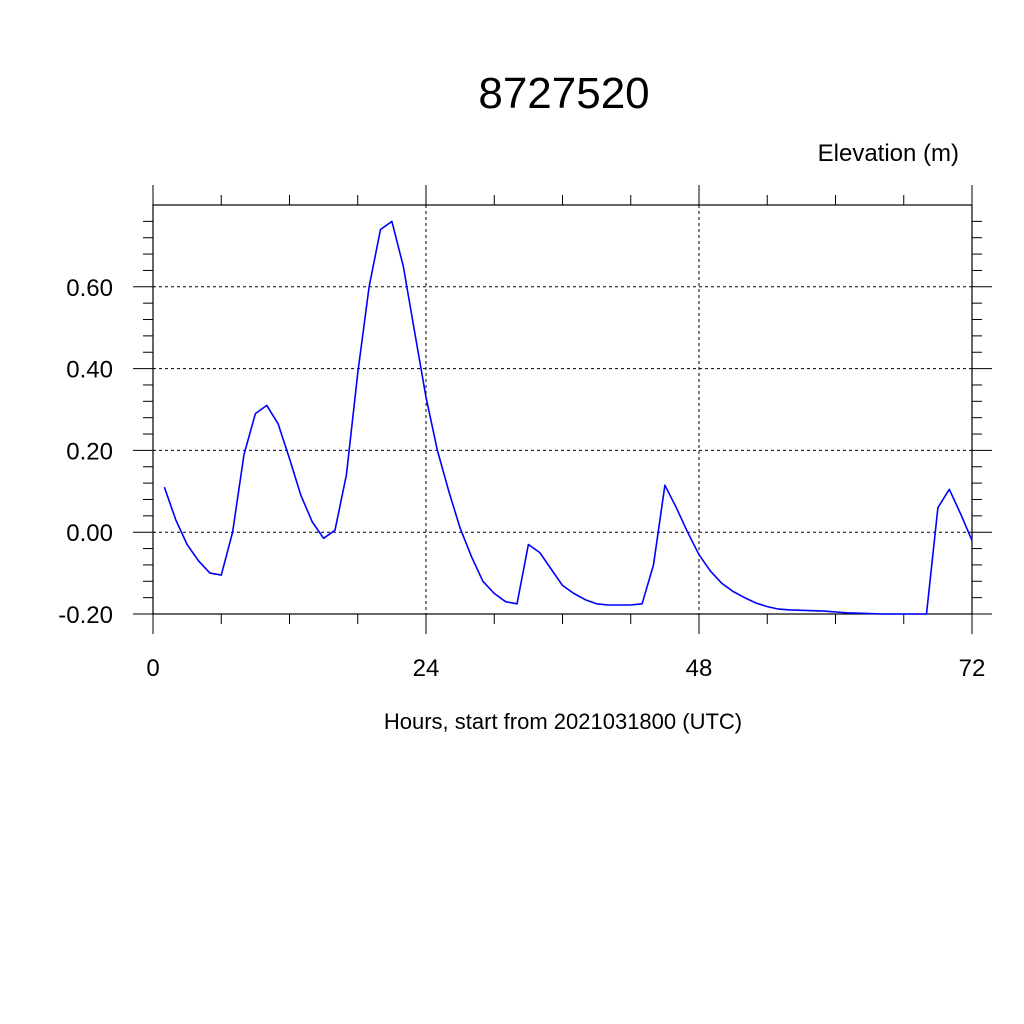  Describe the element at coordinates (426, 668) in the screenshot. I see `x-tick-label: 24` at that location.